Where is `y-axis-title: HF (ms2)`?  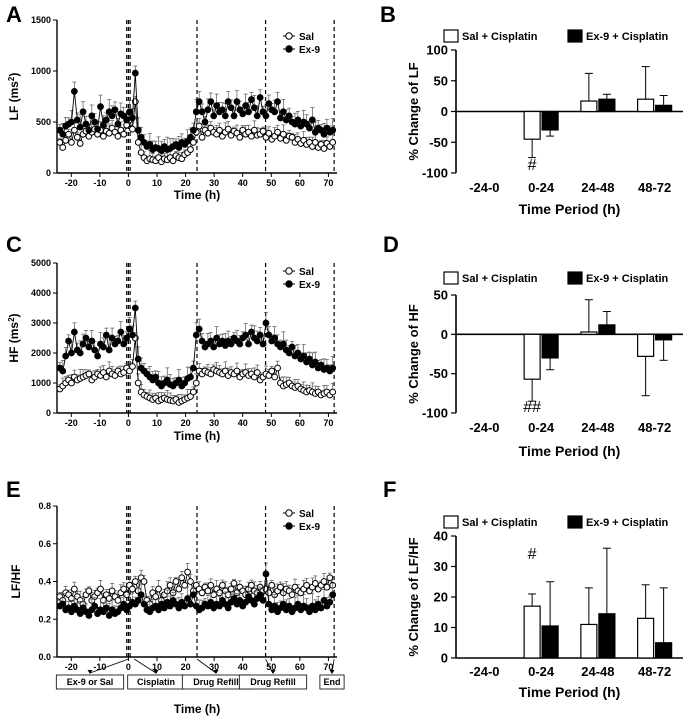 y-axis-title: HF (ms2) is located at coordinates (14, 337).